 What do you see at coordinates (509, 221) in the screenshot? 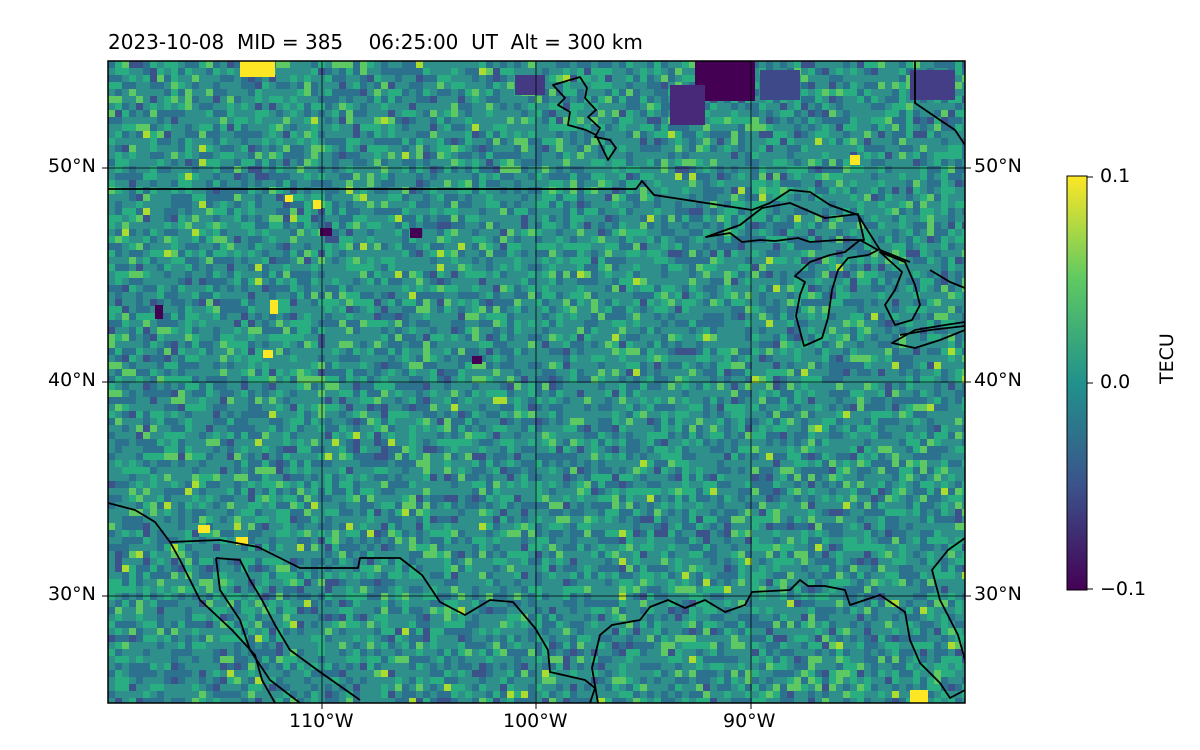
I see `us-canada-border` at bounding box center [509, 221].